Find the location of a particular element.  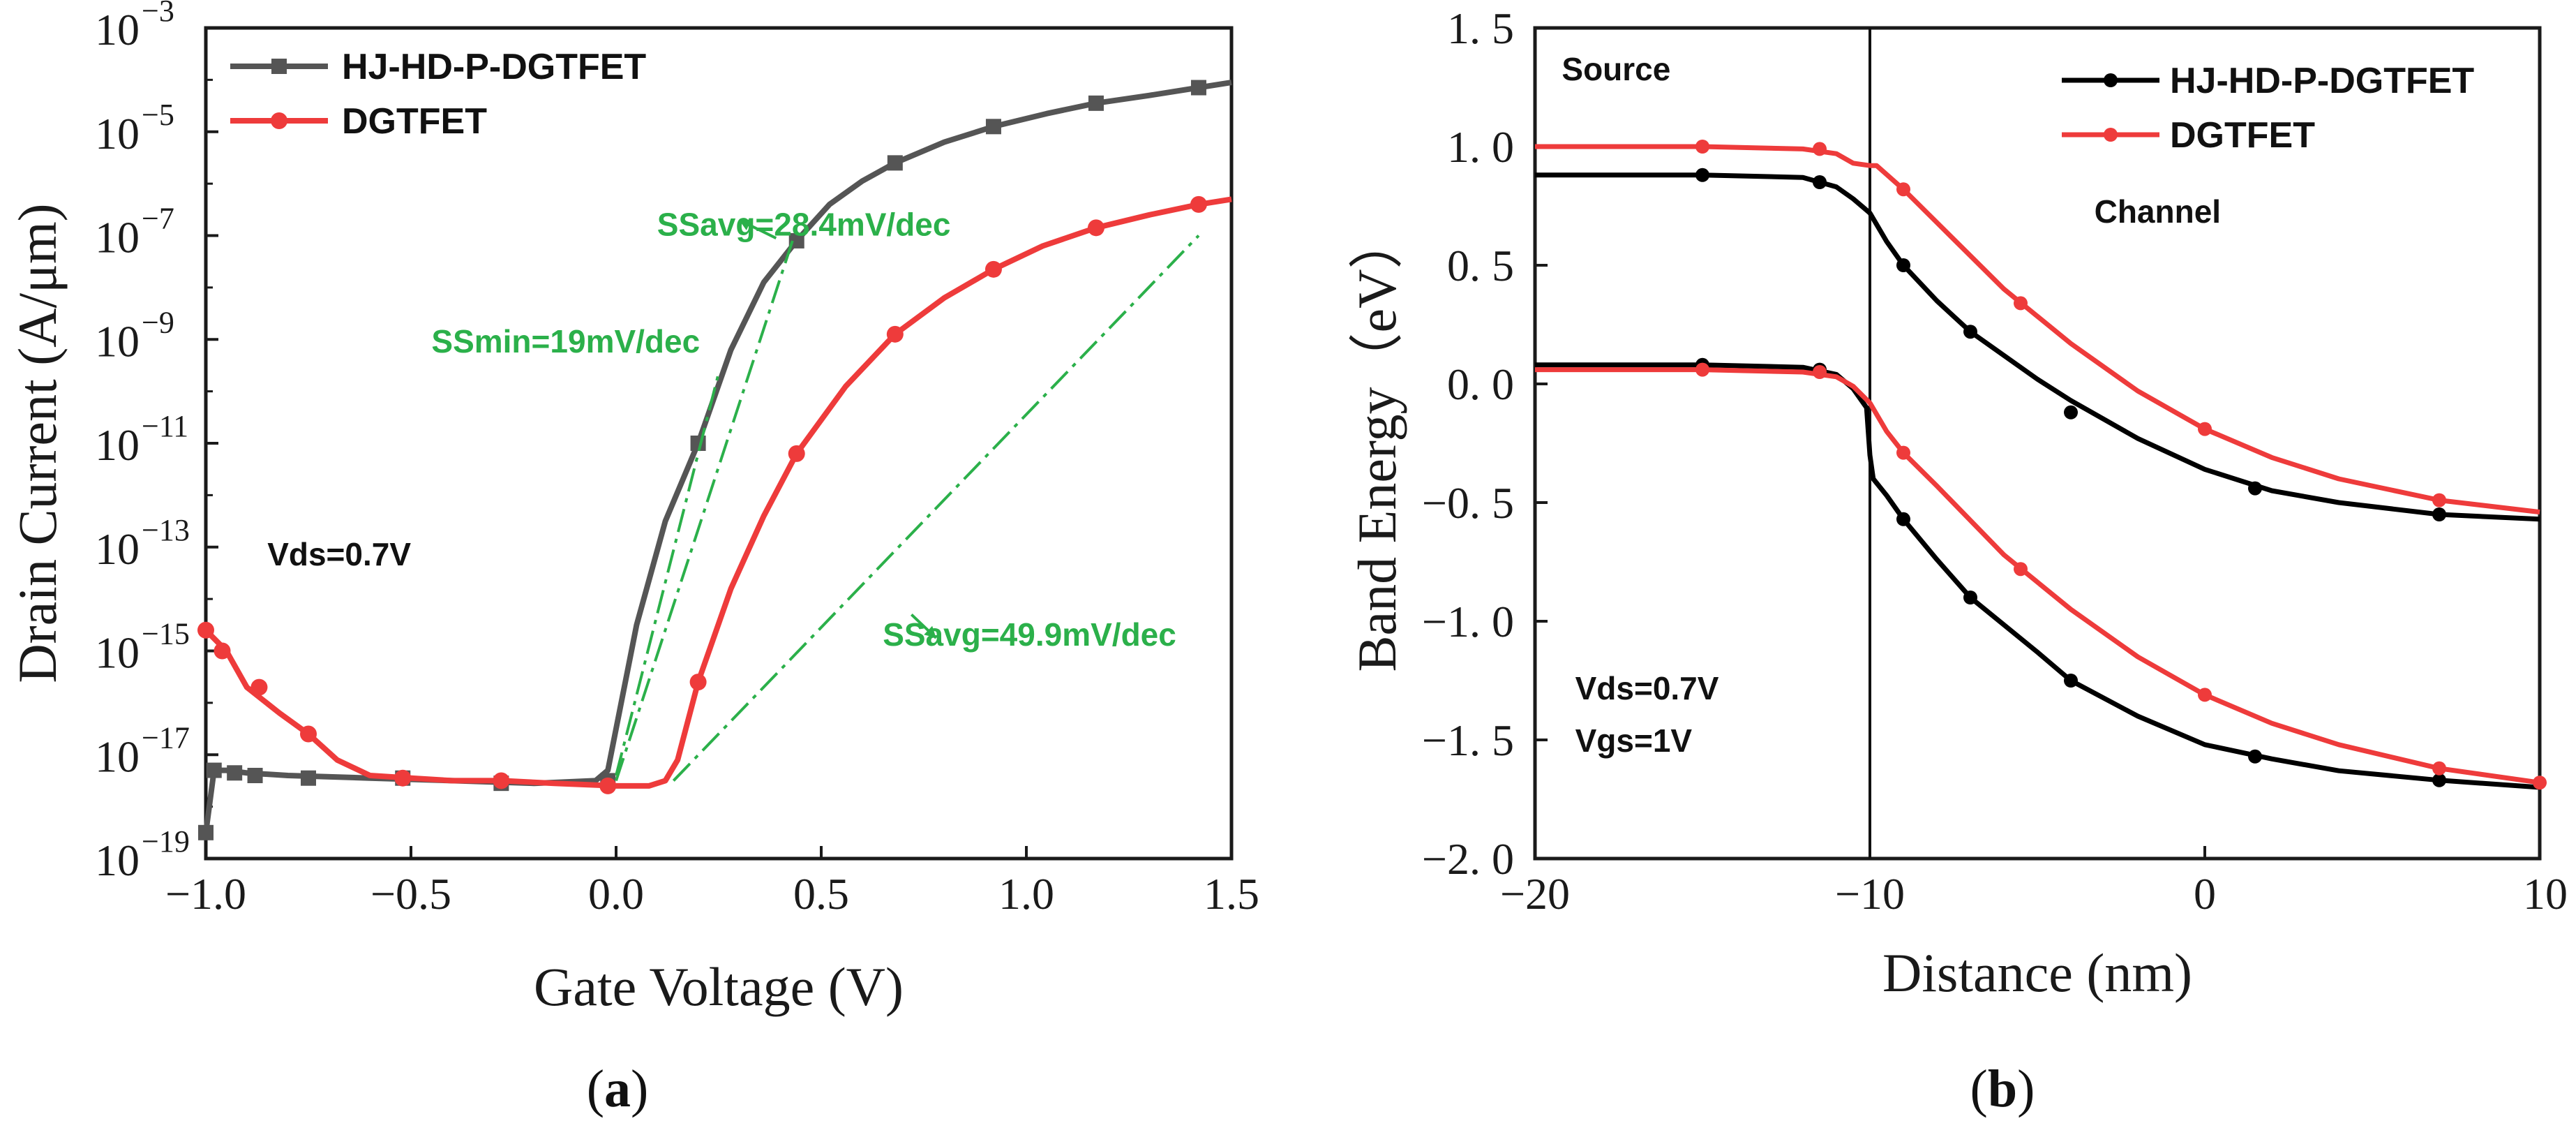

a-x-tick-label: 1.5 is located at coordinates (1231, 894).